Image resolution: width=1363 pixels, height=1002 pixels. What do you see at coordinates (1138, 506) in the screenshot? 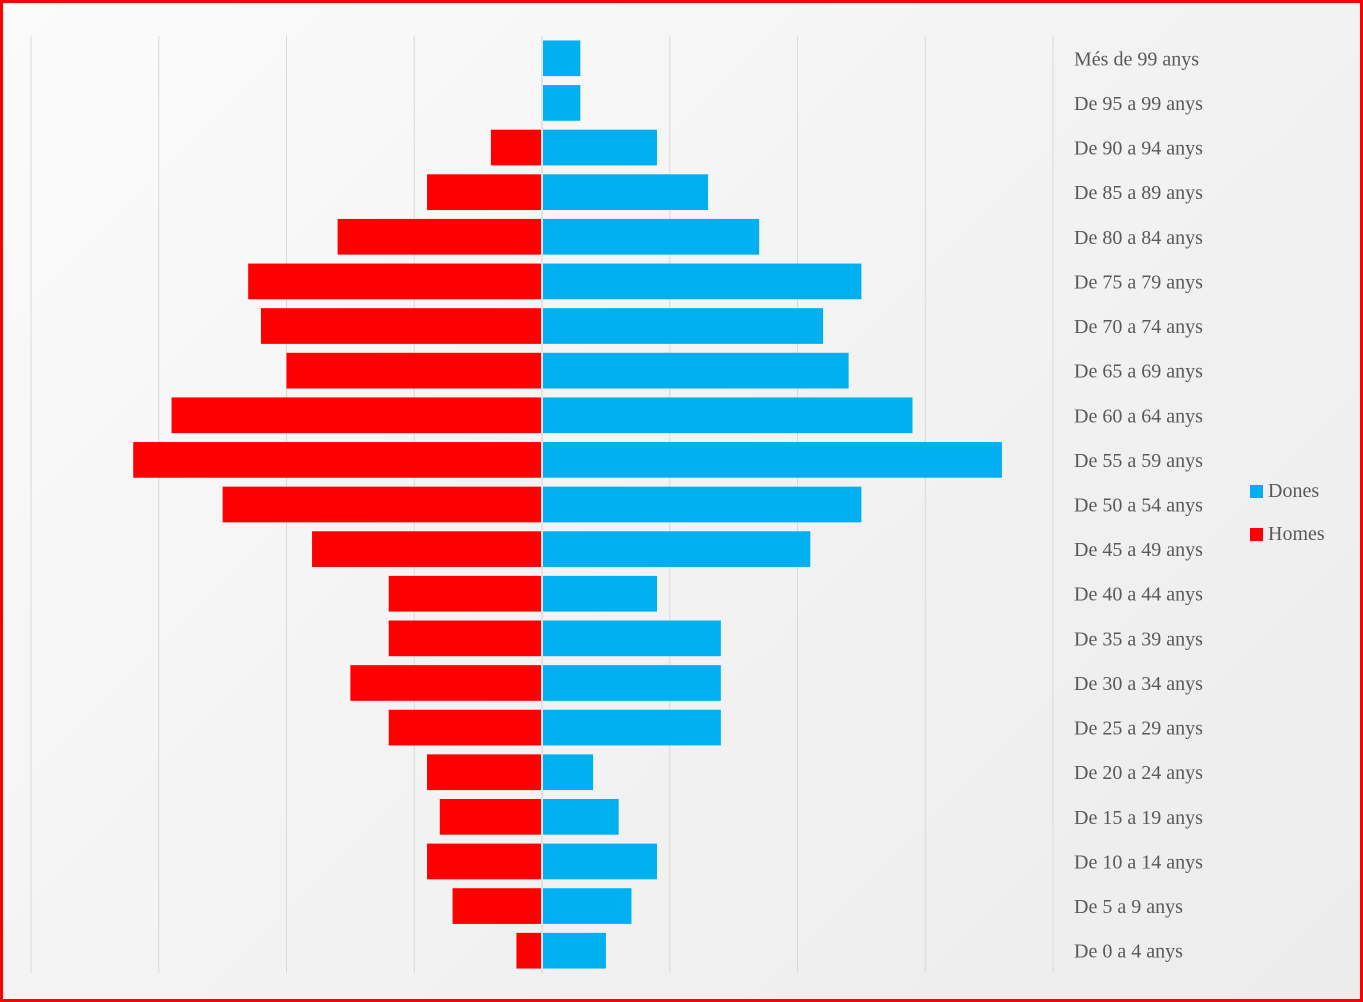
I see `category-label: De 50 a 54 anys` at bounding box center [1138, 506].